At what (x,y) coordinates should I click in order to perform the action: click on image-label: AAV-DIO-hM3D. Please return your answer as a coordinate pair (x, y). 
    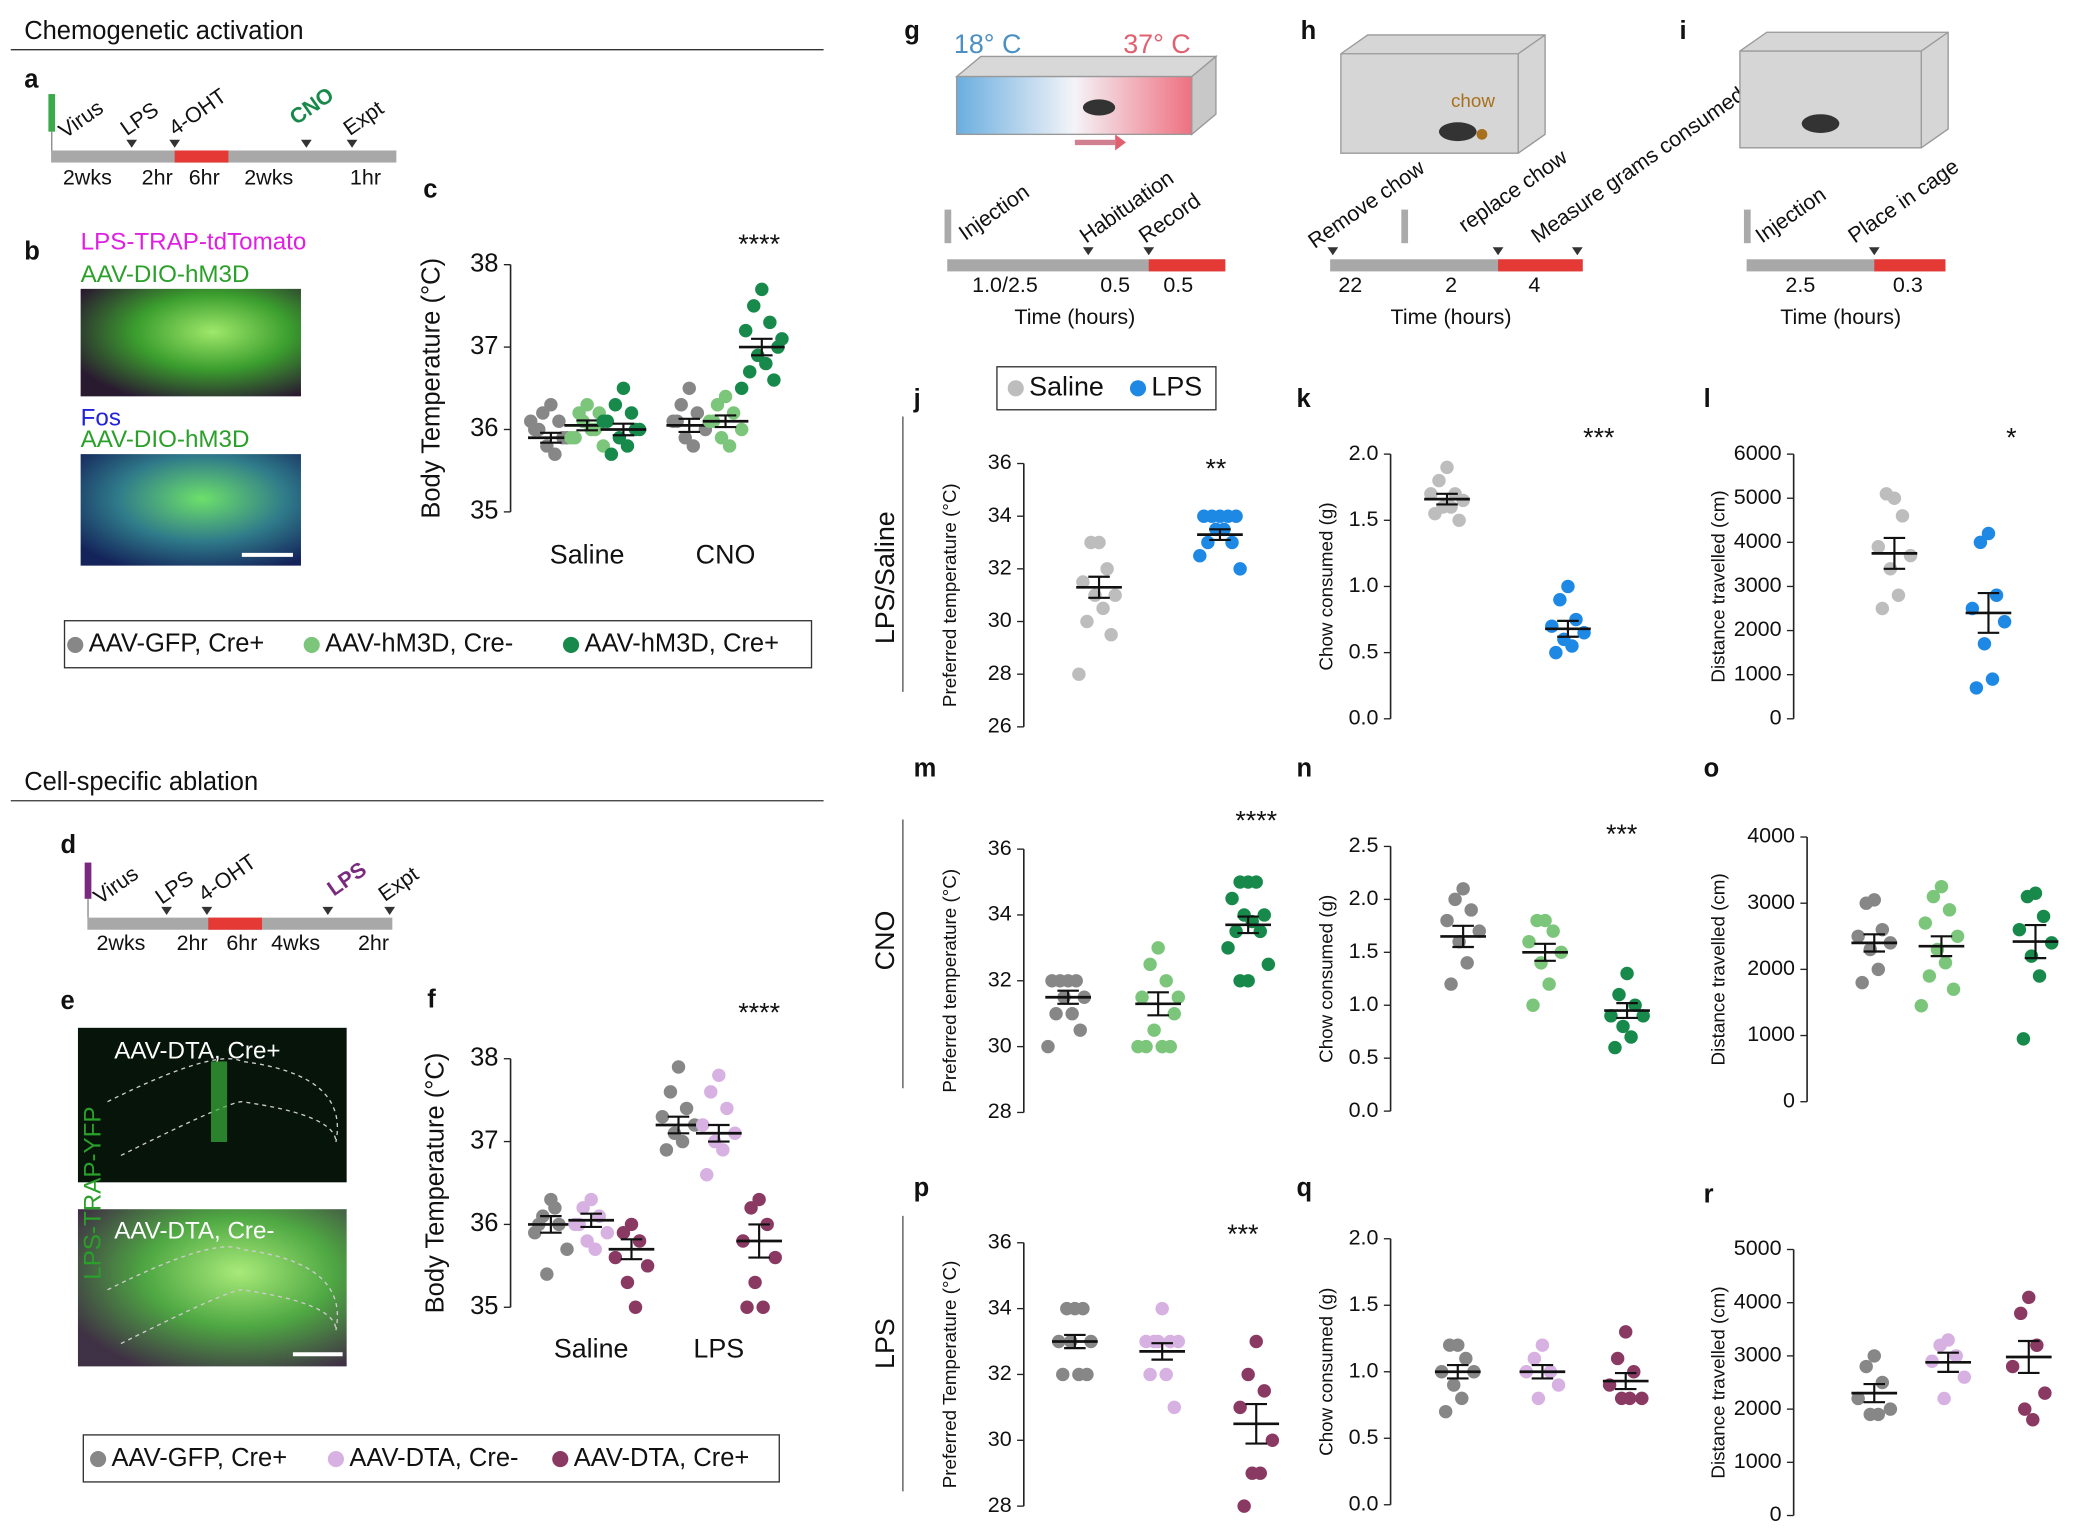
    Looking at the image, I should click on (165, 274).